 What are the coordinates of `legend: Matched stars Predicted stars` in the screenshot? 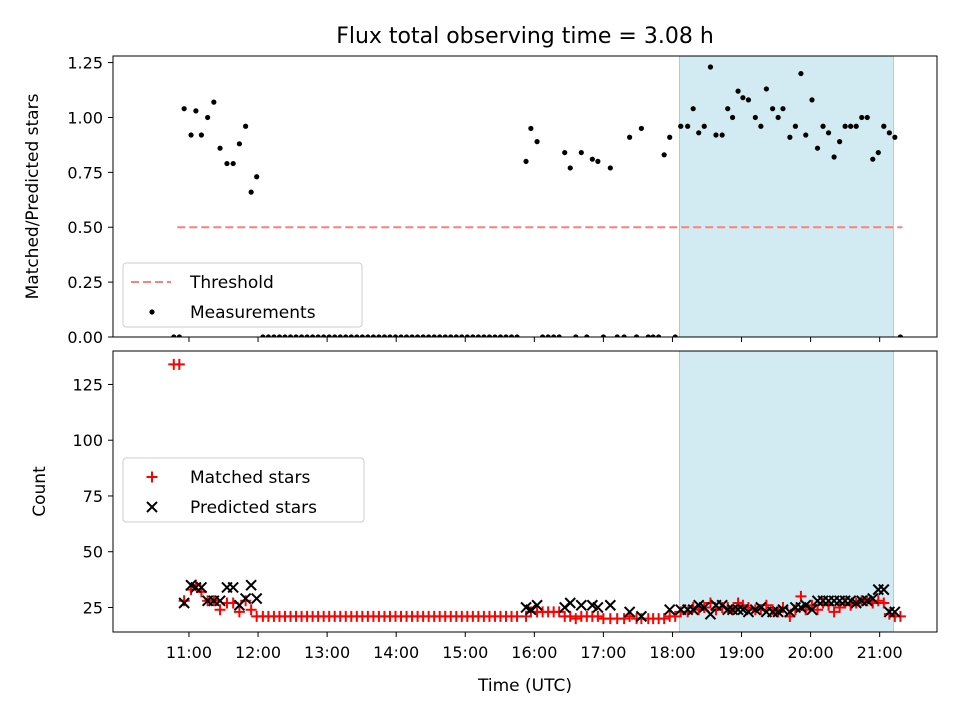 It's located at (243, 490).